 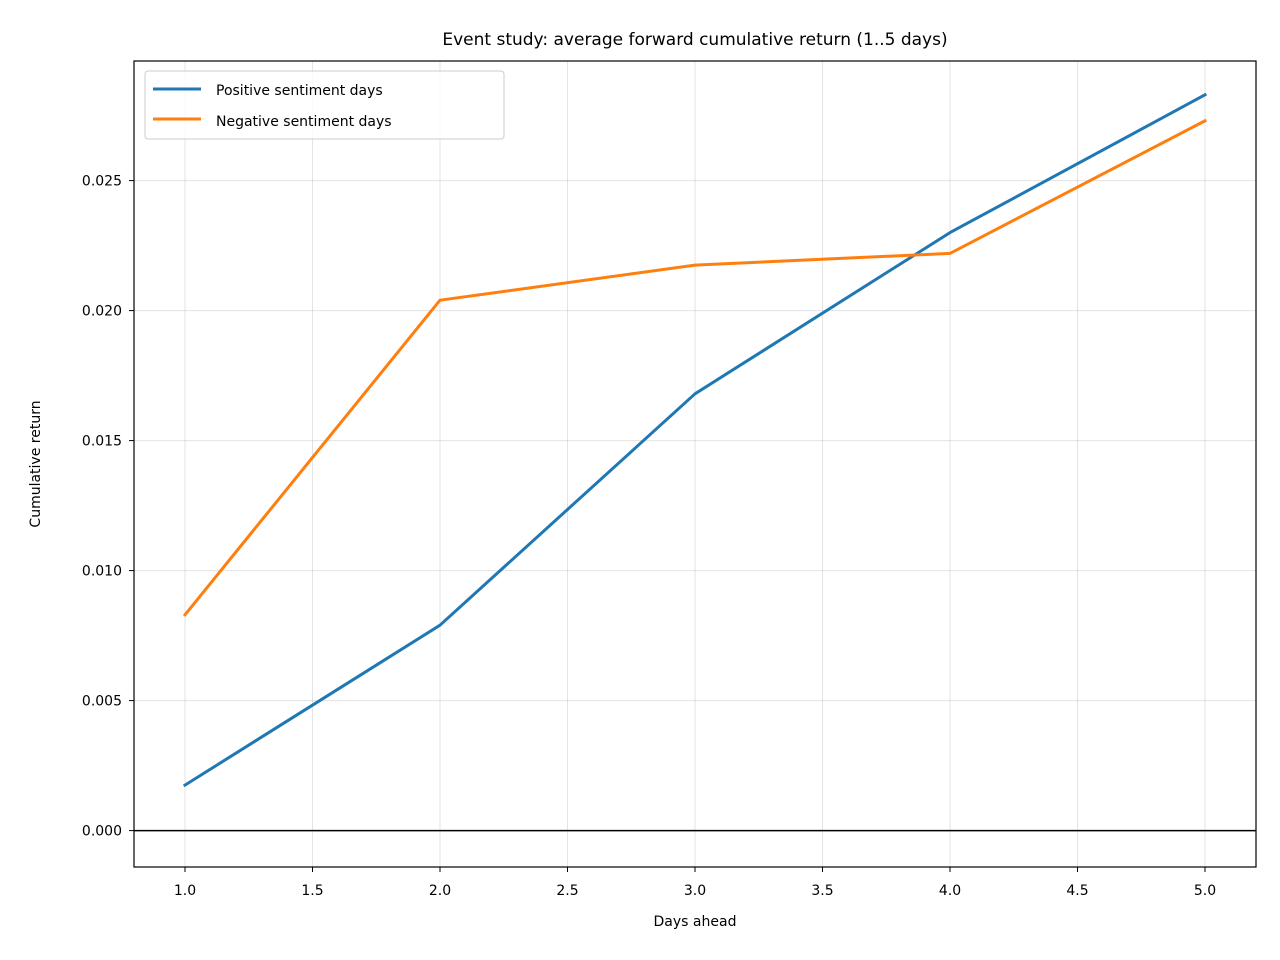 I want to click on y-axis-title: Cumulative return, so click(x=36, y=463).